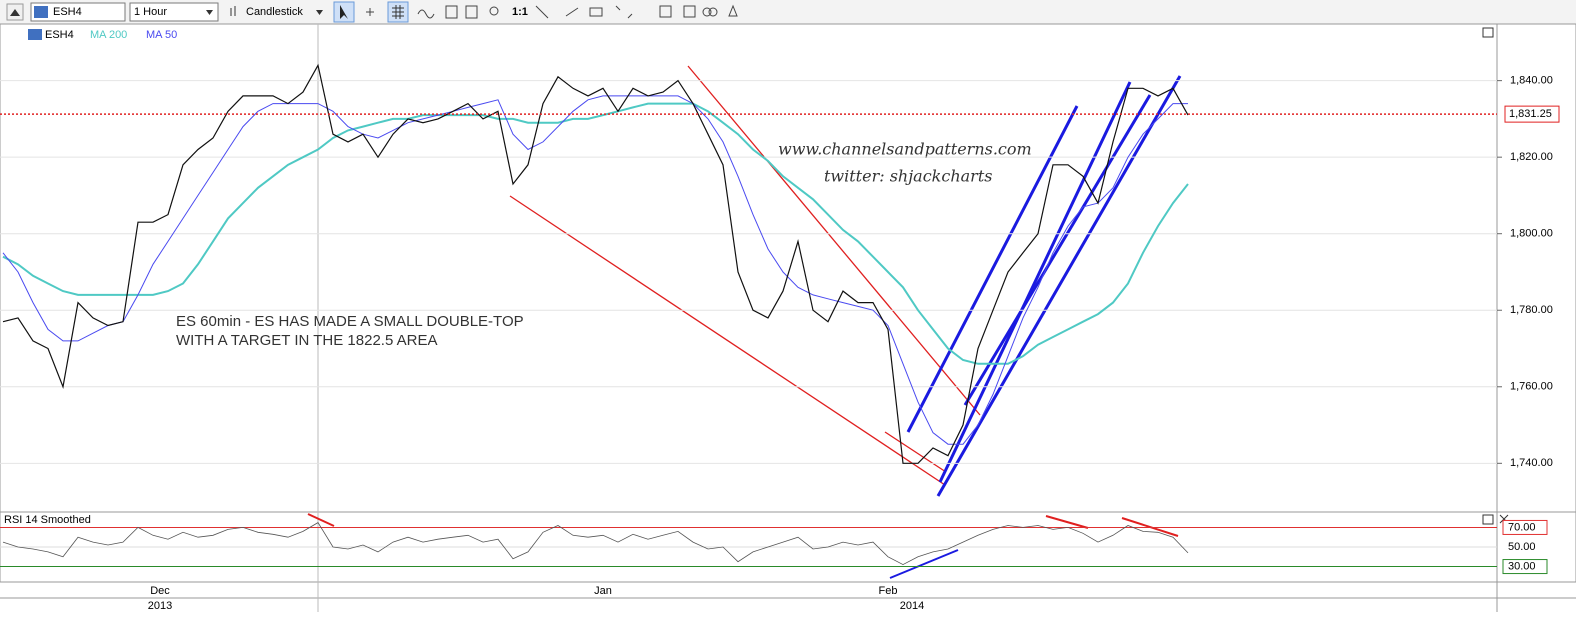 Image resolution: width=1576 pixels, height=621 pixels. Describe the element at coordinates (1531, 157) in the screenshot. I see `y-tick-label: 1,820.00` at that location.